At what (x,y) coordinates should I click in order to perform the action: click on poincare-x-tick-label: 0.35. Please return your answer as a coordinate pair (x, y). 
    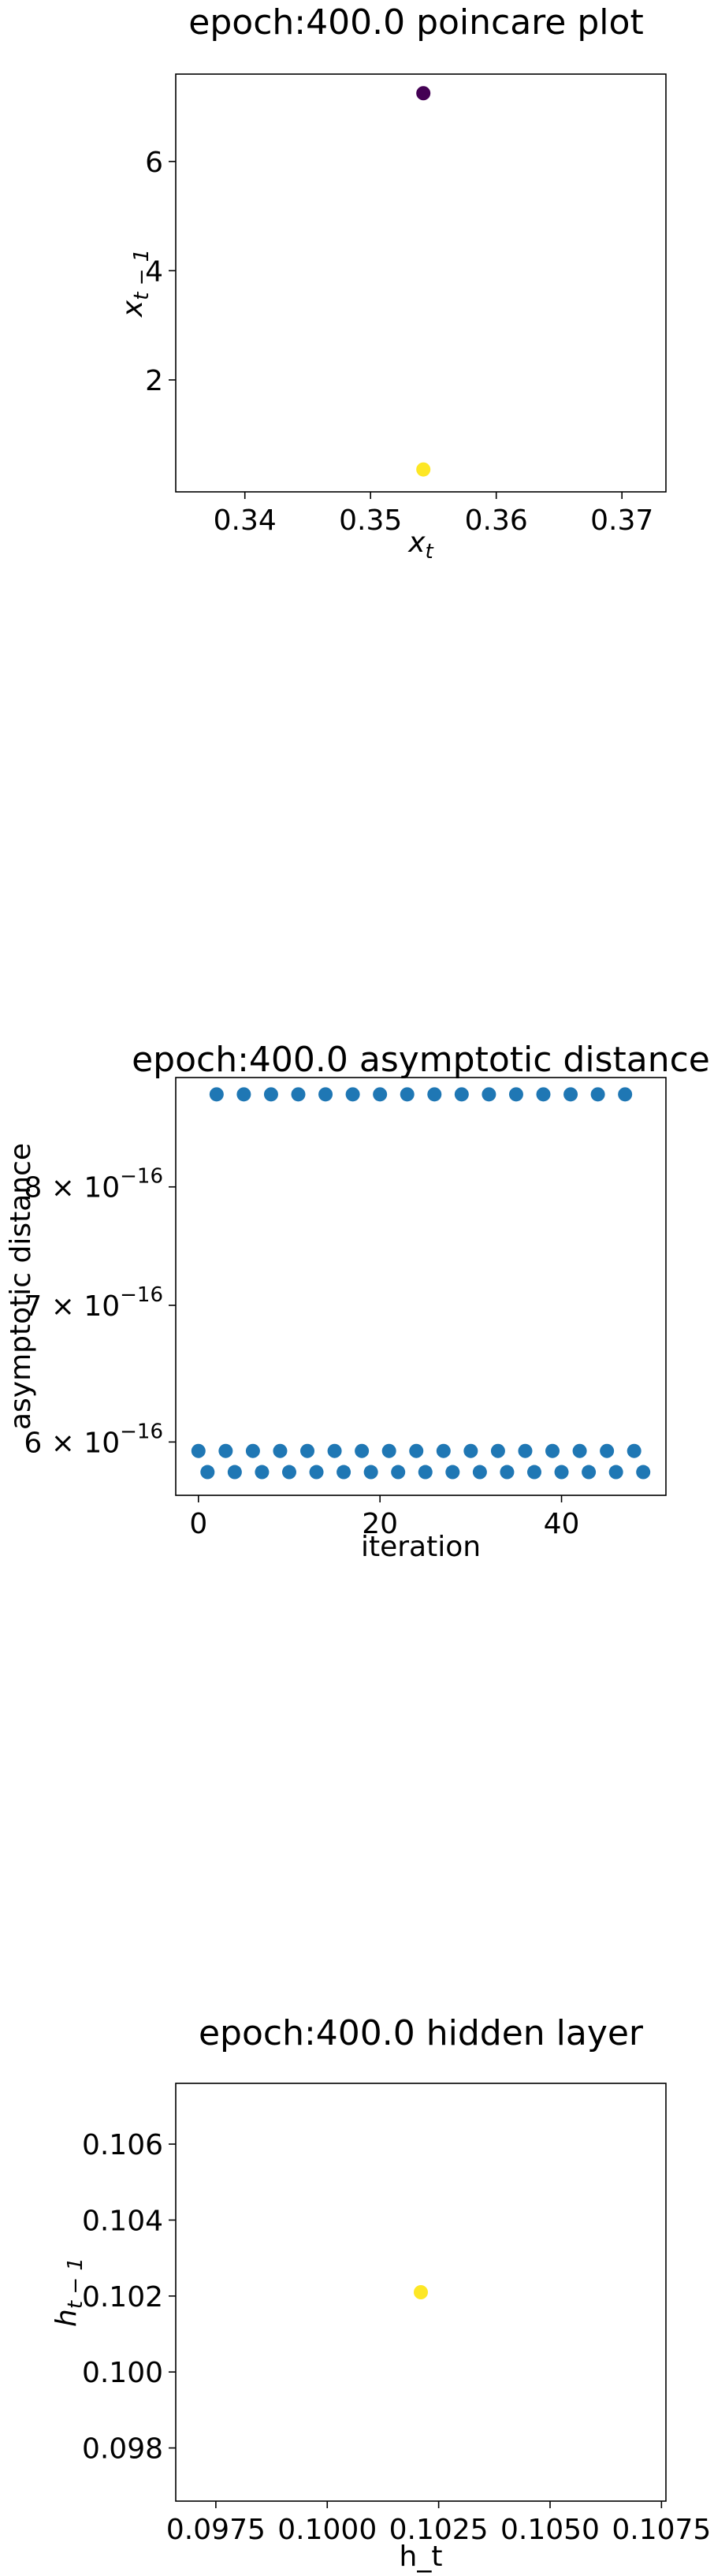
    Looking at the image, I should click on (370, 520).